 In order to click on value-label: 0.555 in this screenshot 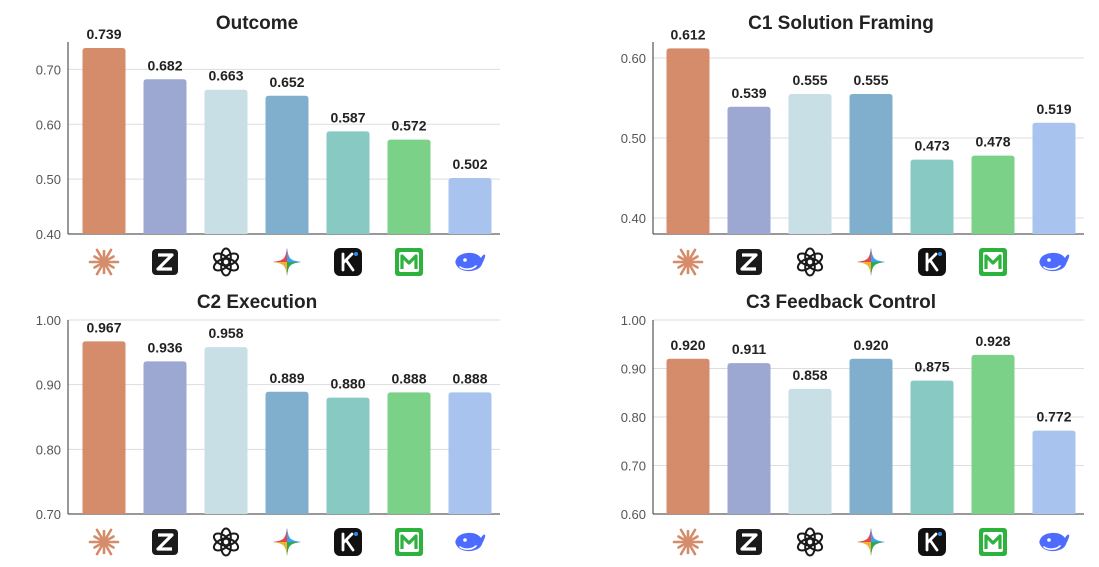, I will do `click(870, 80)`.